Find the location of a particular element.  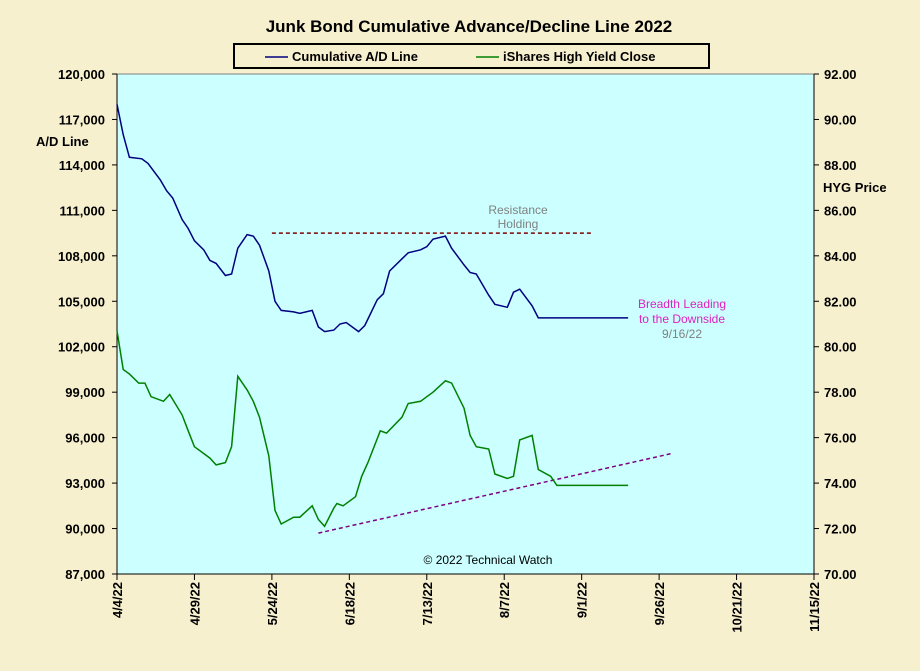

legend-label-ad: Cumulative A/D Line is located at coordinates (355, 56).